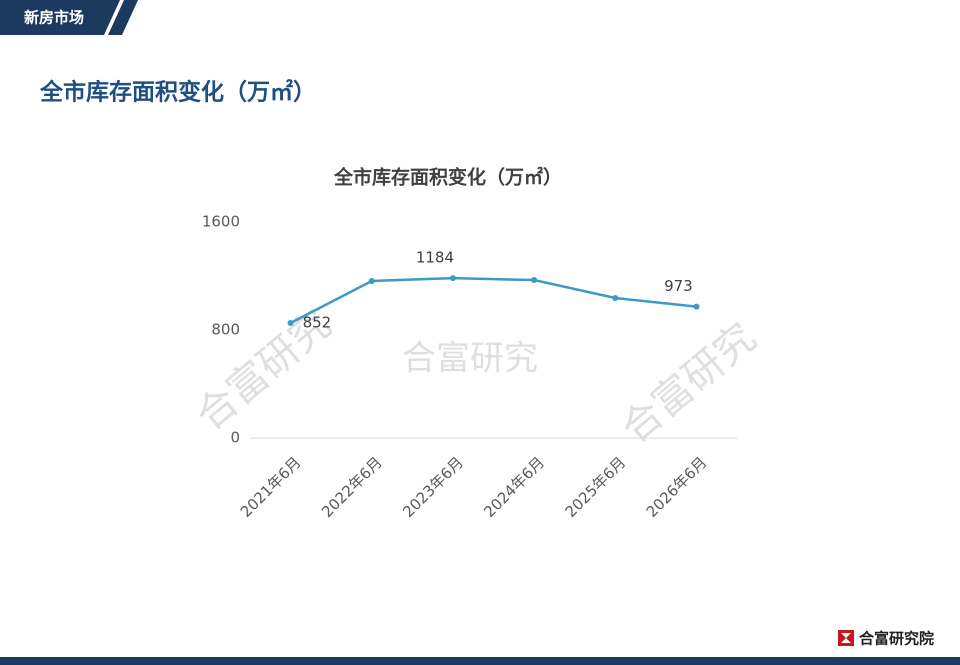  Describe the element at coordinates (317, 322) in the screenshot. I see `data-label: 852` at that location.